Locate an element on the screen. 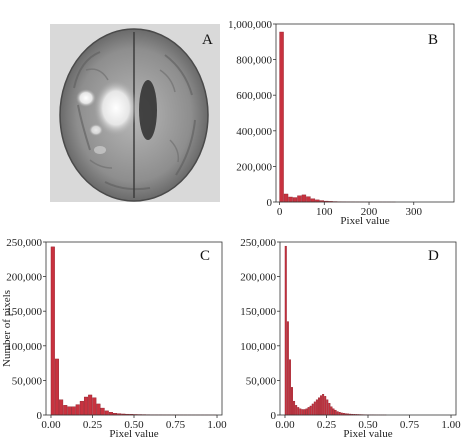 Image resolution: width=474 pixels, height=441 pixels. panel-a-label: A is located at coordinates (207, 40).